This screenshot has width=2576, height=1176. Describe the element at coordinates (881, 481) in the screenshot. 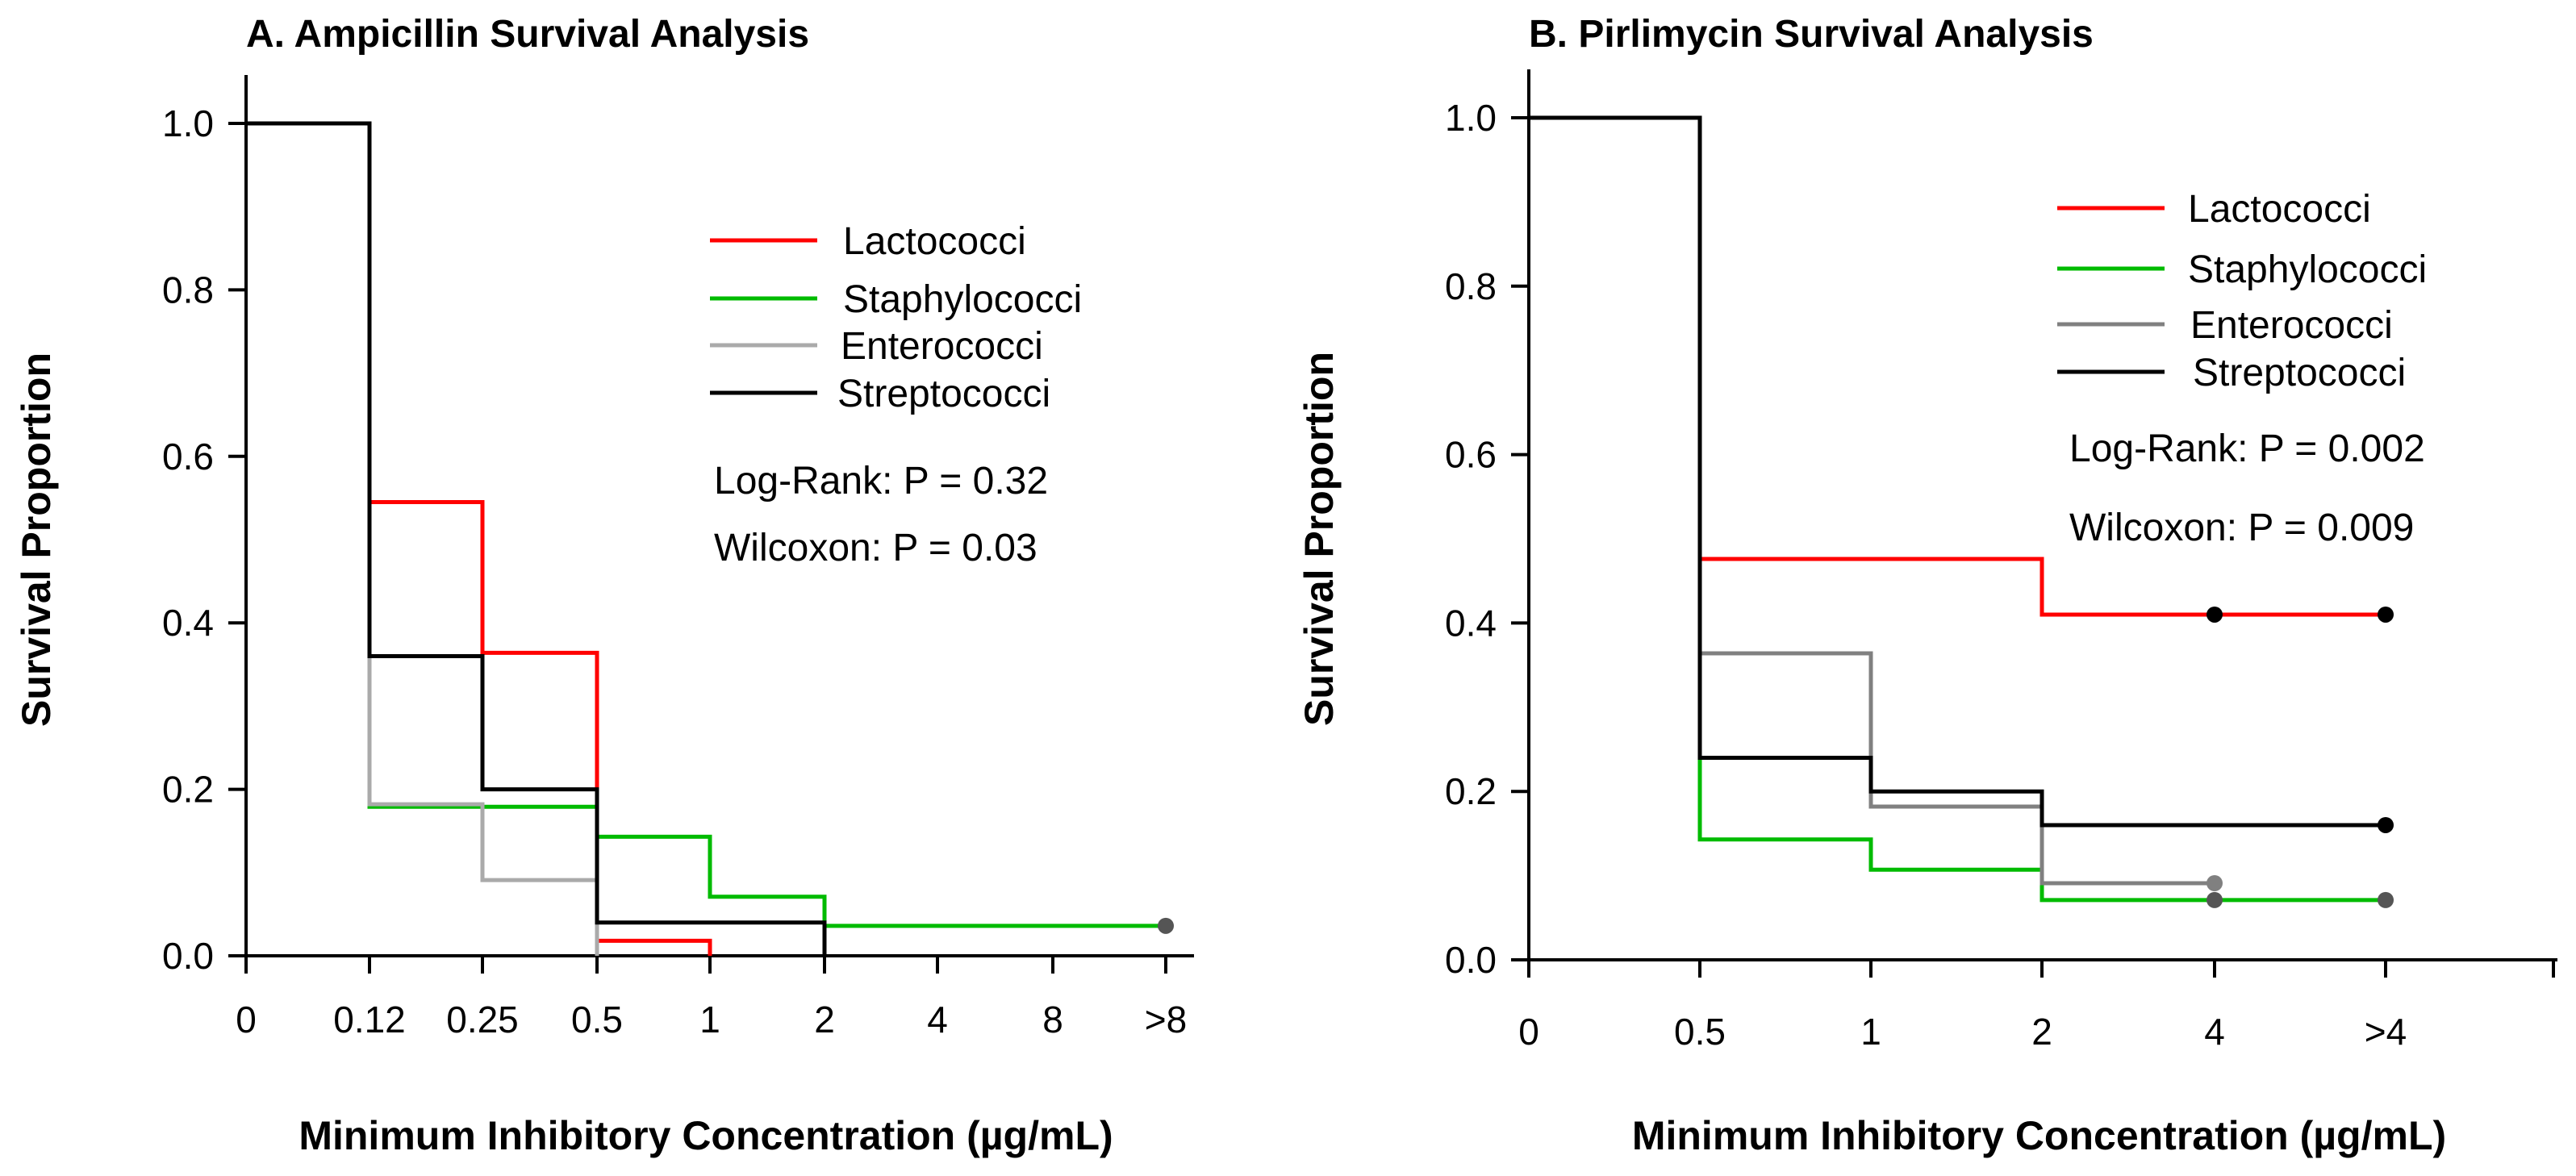

I see `stats-annotation: Log-Rank: P = 0.32` at that location.